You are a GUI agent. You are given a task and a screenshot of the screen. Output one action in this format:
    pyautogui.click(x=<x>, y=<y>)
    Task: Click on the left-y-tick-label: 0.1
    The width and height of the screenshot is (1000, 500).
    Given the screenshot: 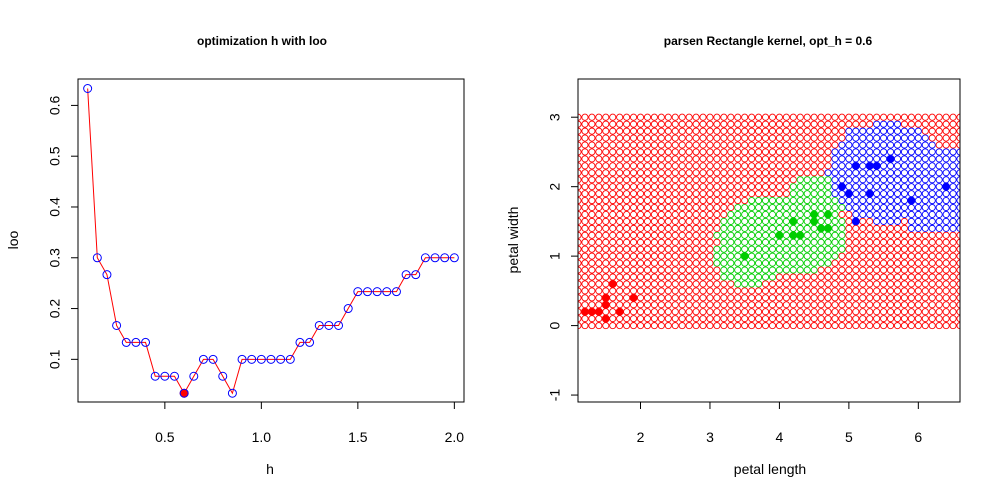 What is the action you would take?
    pyautogui.click(x=55, y=359)
    